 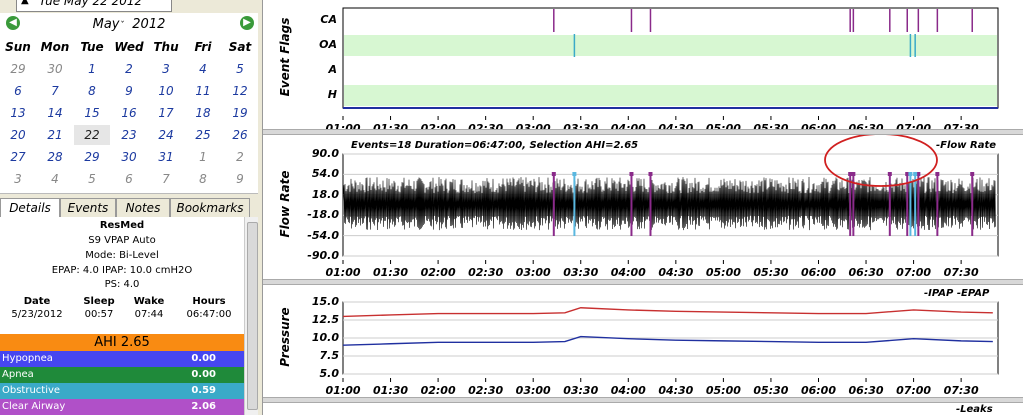 What do you see at coordinates (55, 47) in the screenshot?
I see `weekday-1: Mon` at bounding box center [55, 47].